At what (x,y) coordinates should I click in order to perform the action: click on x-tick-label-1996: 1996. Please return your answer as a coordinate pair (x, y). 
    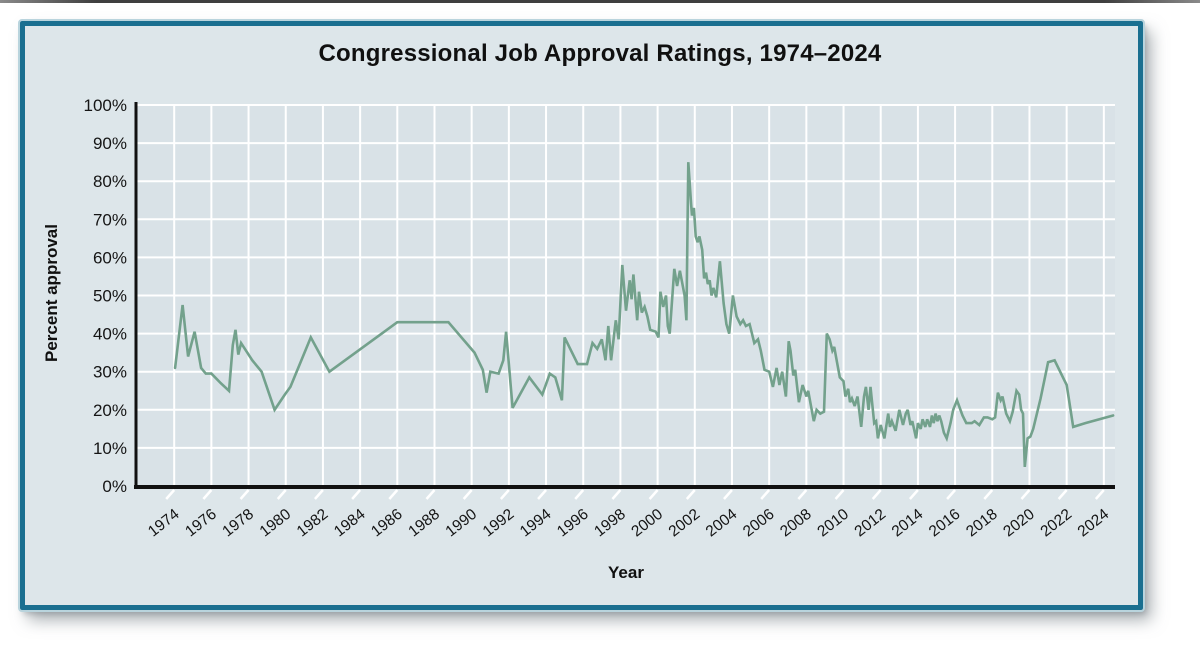
    Looking at the image, I should click on (573, 523).